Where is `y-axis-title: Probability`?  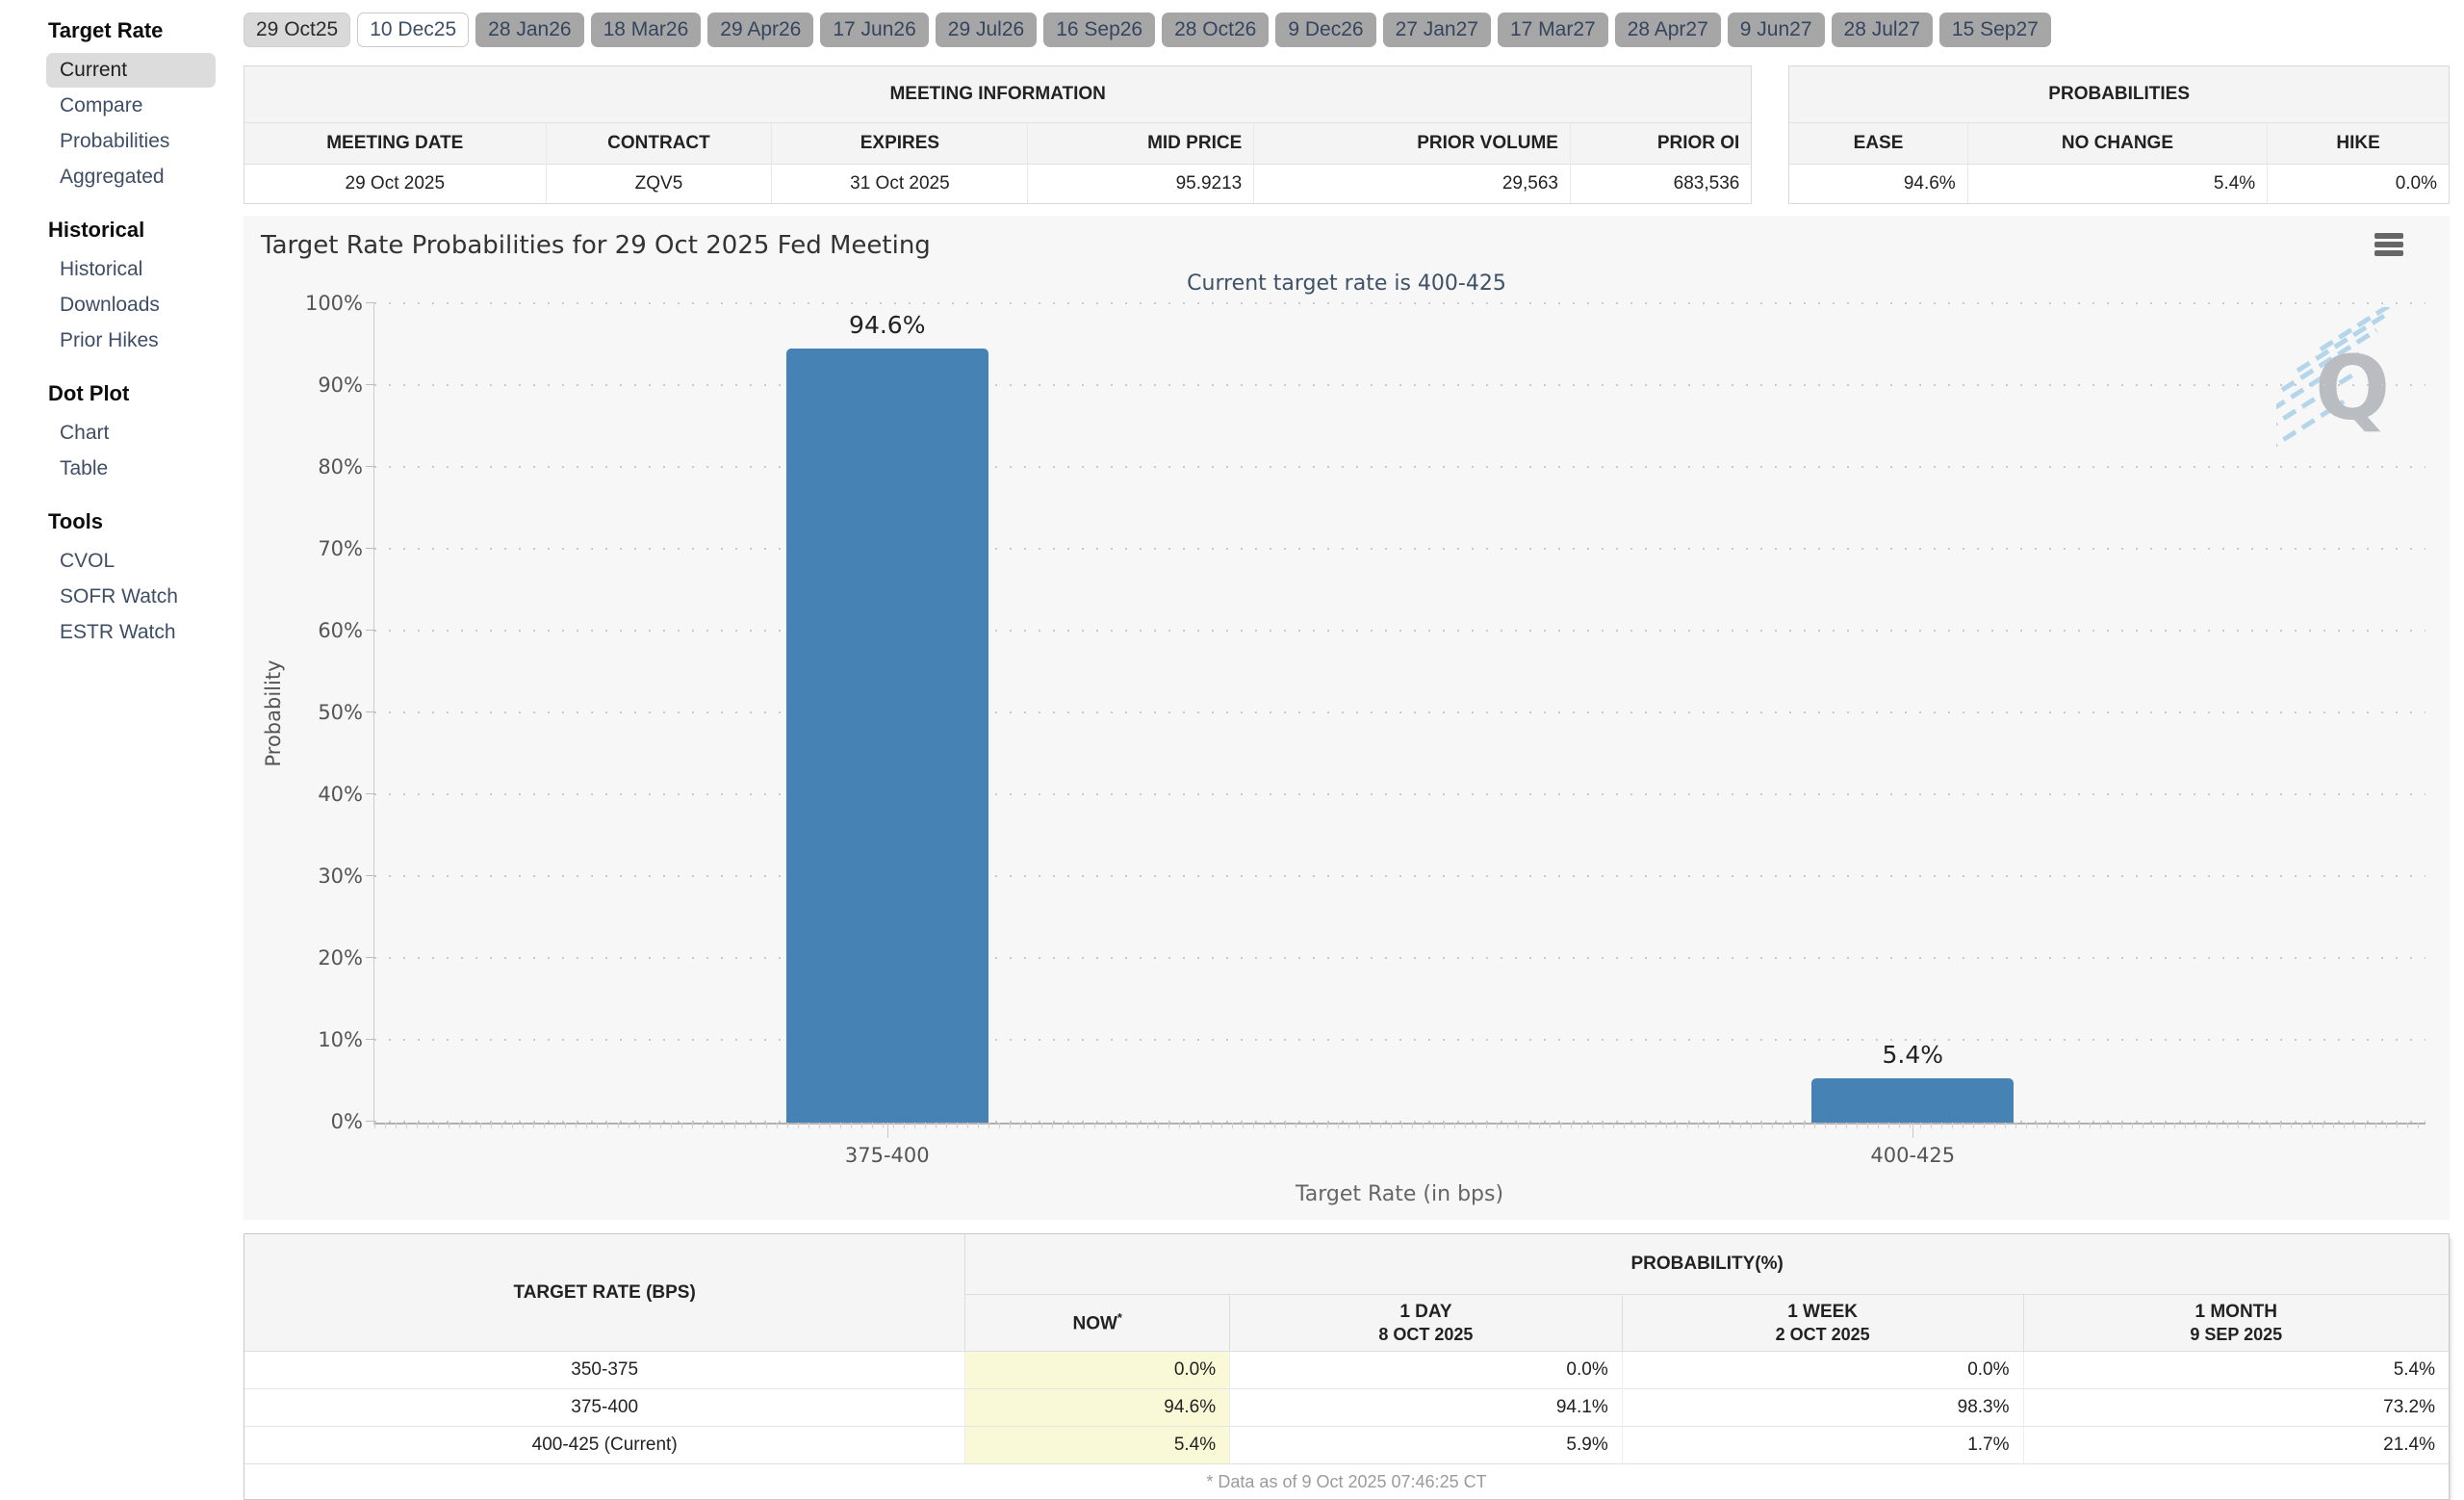 y-axis-title: Probability is located at coordinates (273, 713).